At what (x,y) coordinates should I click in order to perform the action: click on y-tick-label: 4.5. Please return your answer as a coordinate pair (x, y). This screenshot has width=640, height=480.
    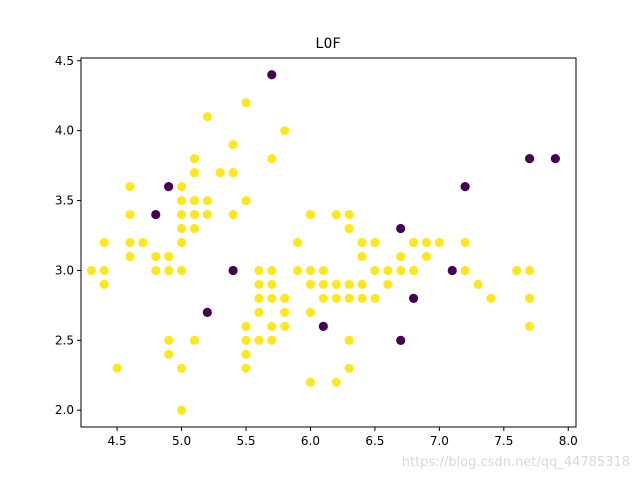
    Looking at the image, I should click on (64, 61).